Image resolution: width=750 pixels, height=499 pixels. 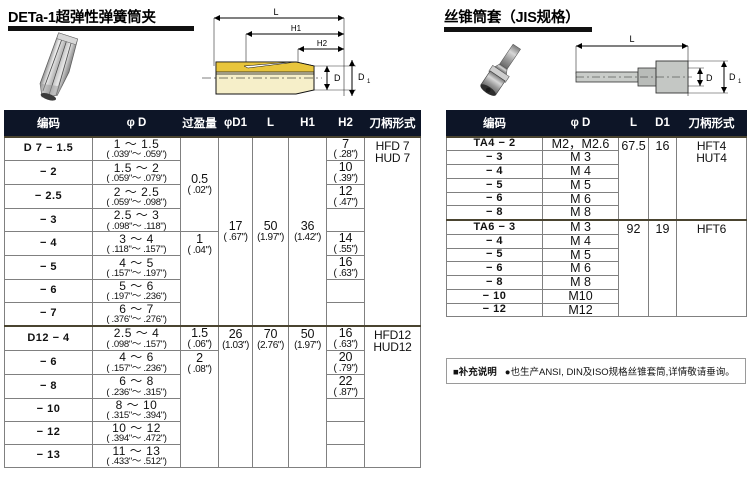 What do you see at coordinates (658, 65) in the screenshot?
I see `tap-holder-dimension-drawing: L D D 1` at bounding box center [658, 65].